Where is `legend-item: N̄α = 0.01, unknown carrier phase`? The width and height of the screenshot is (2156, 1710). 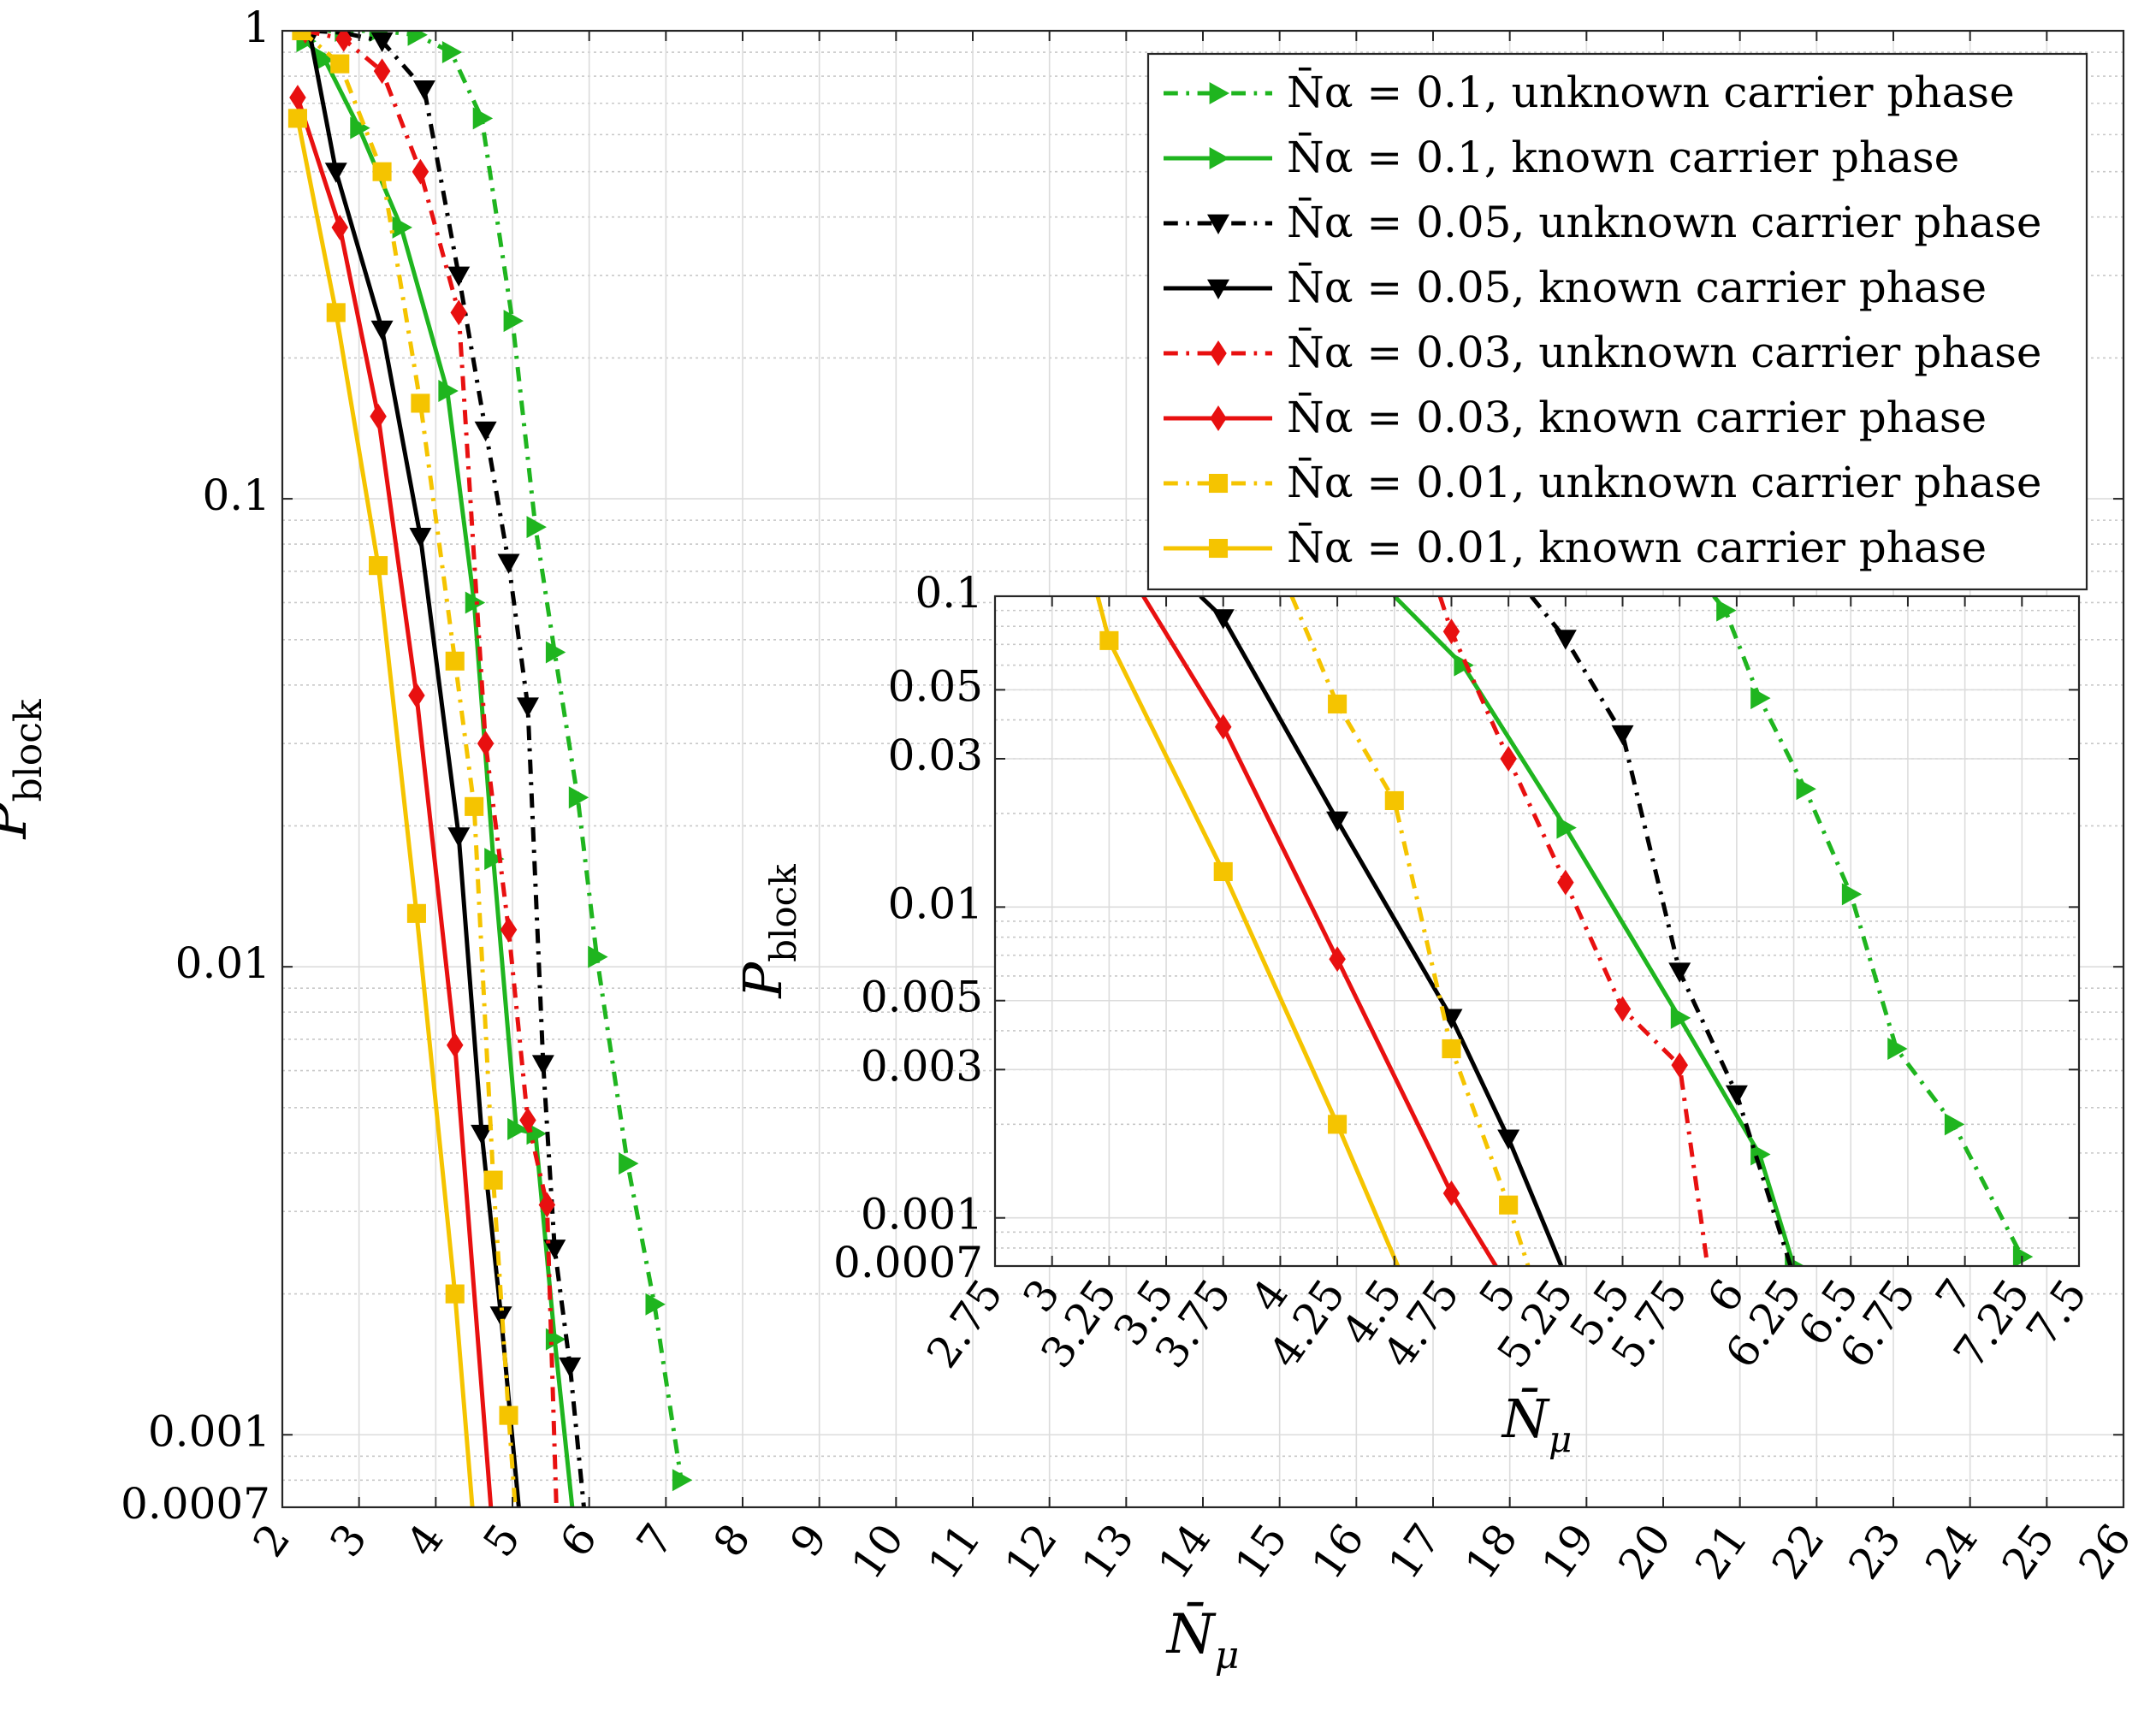
legend-item: N̄α = 0.01, unknown carrier phase is located at coordinates (1602, 482).